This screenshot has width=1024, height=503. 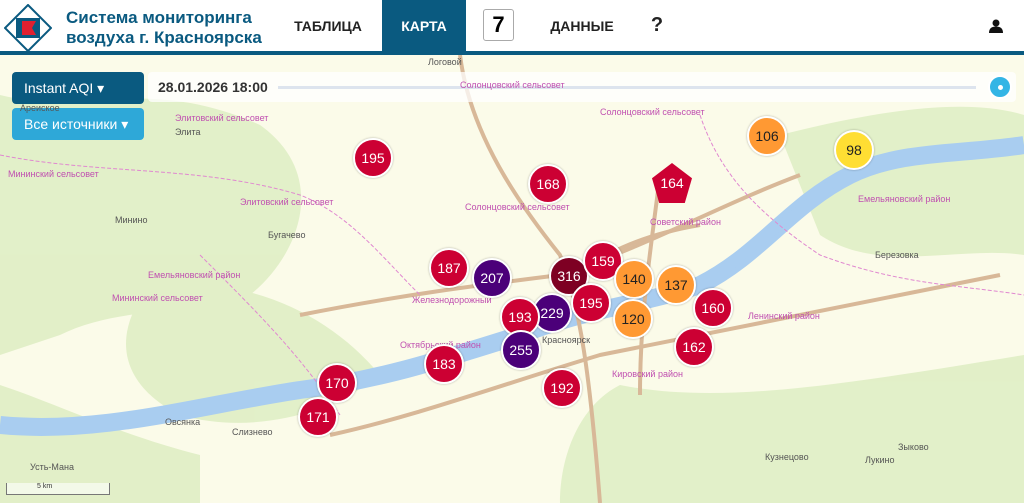 I want to click on aqi-marker: 171, so click(x=318, y=417).